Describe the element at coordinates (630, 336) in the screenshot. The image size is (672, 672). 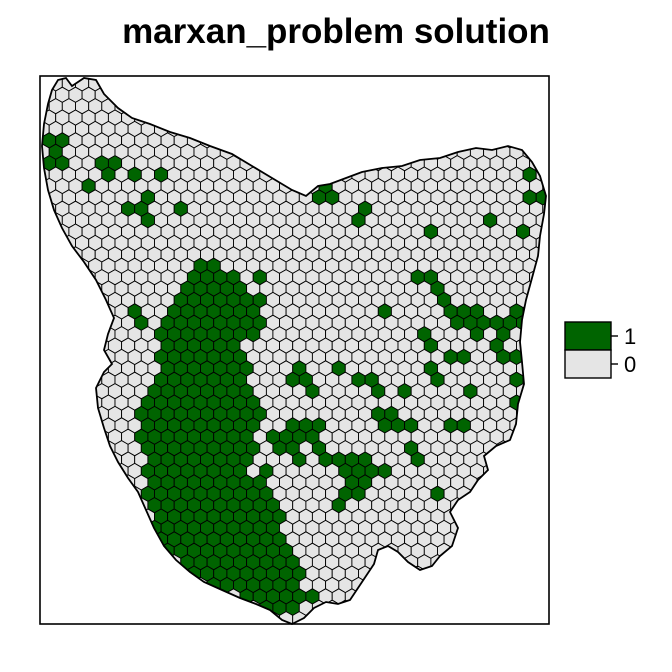
I see `legend-label-selected: 1` at that location.